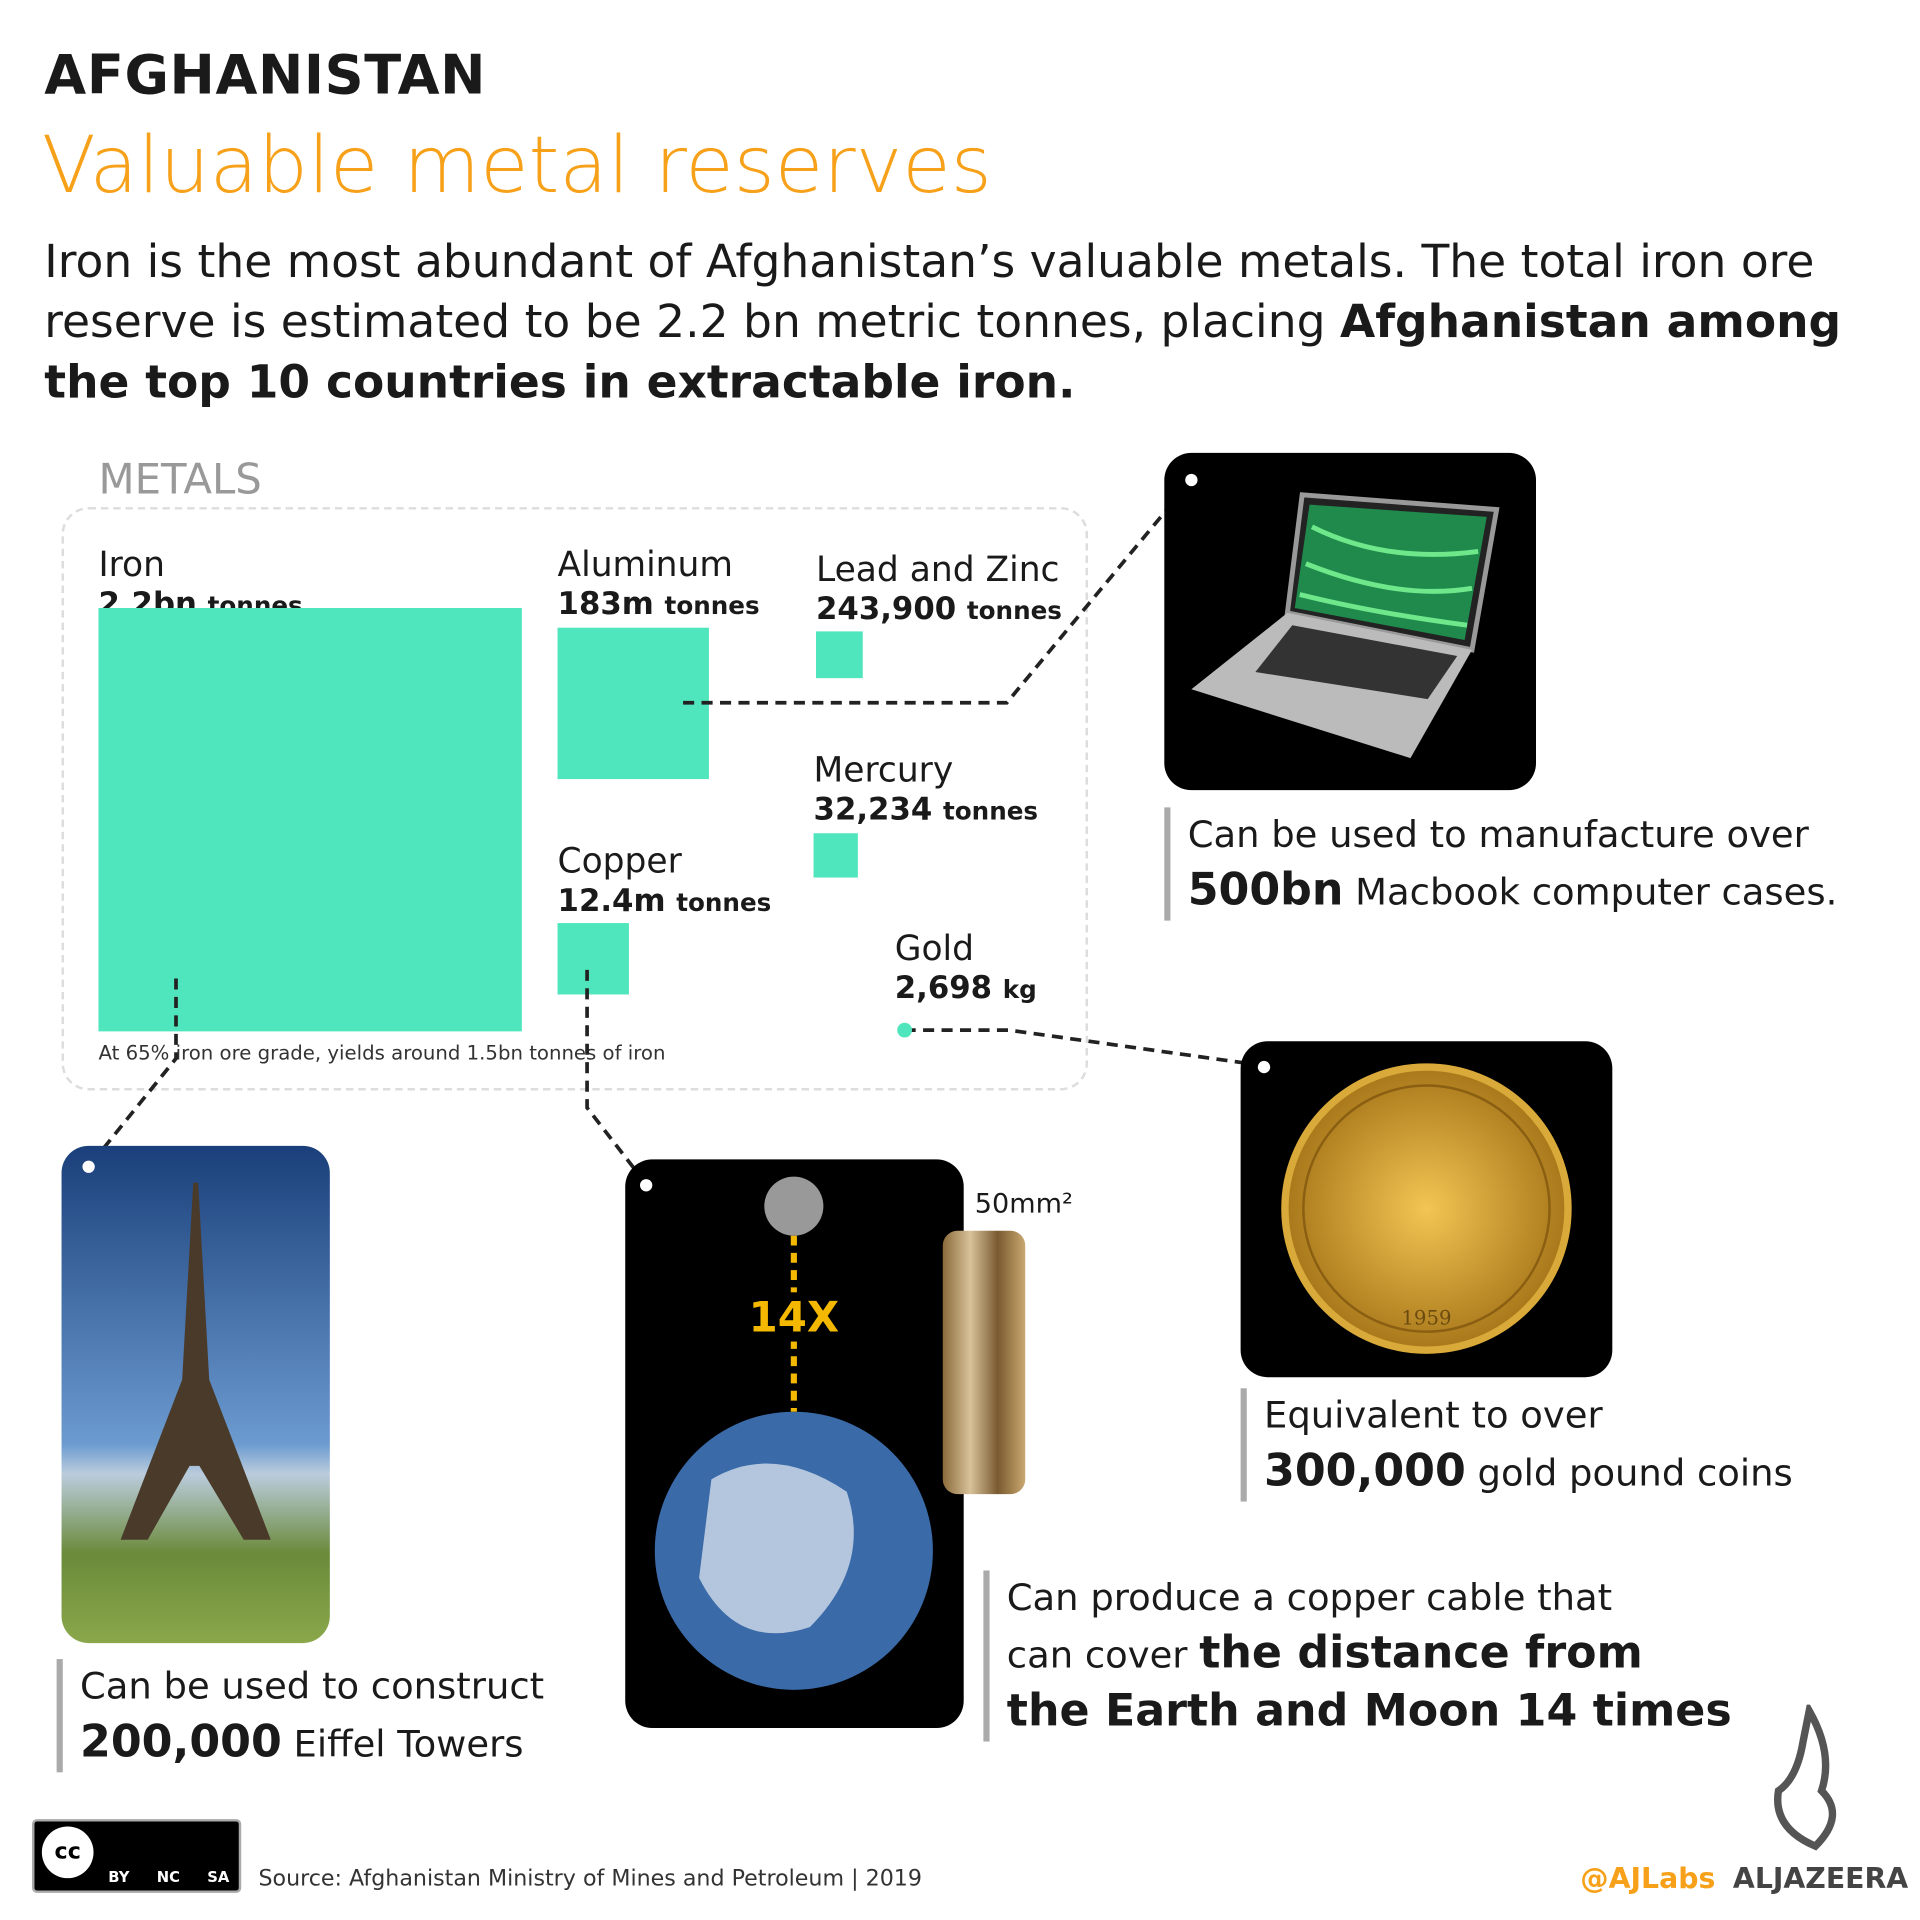 This screenshot has height=1920, width=1920. I want to click on aljazeera-logo-icon, so click(1805, 1777).